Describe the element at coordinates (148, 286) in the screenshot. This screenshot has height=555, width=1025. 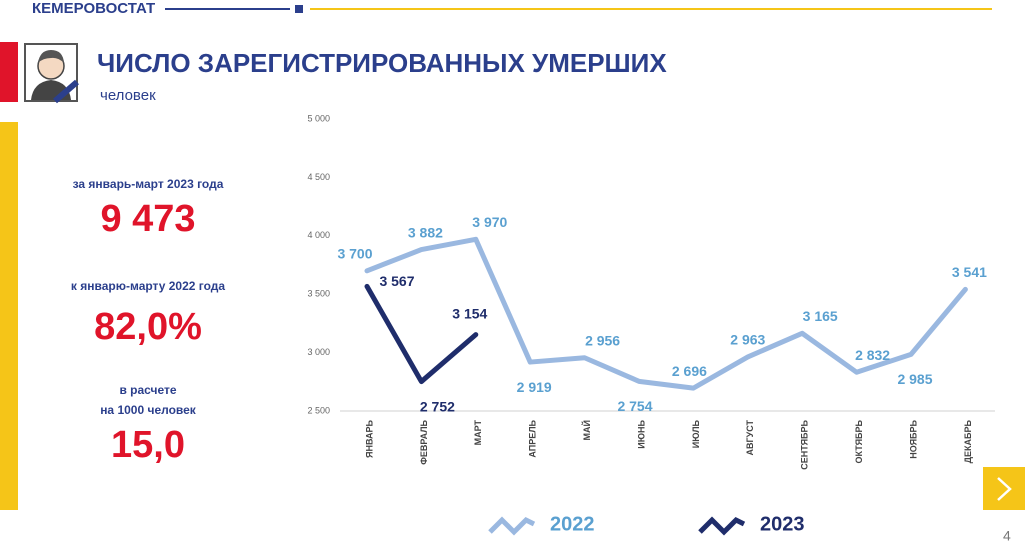
I see `stat-label: к январю-марту 2022 года` at that location.